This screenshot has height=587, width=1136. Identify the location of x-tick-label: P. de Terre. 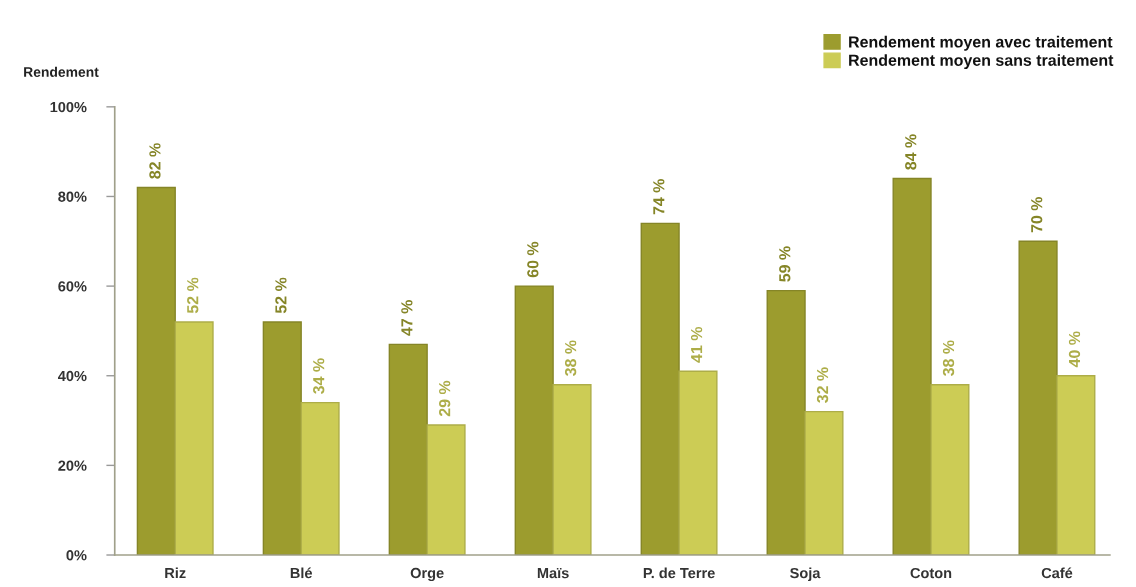
(679, 573).